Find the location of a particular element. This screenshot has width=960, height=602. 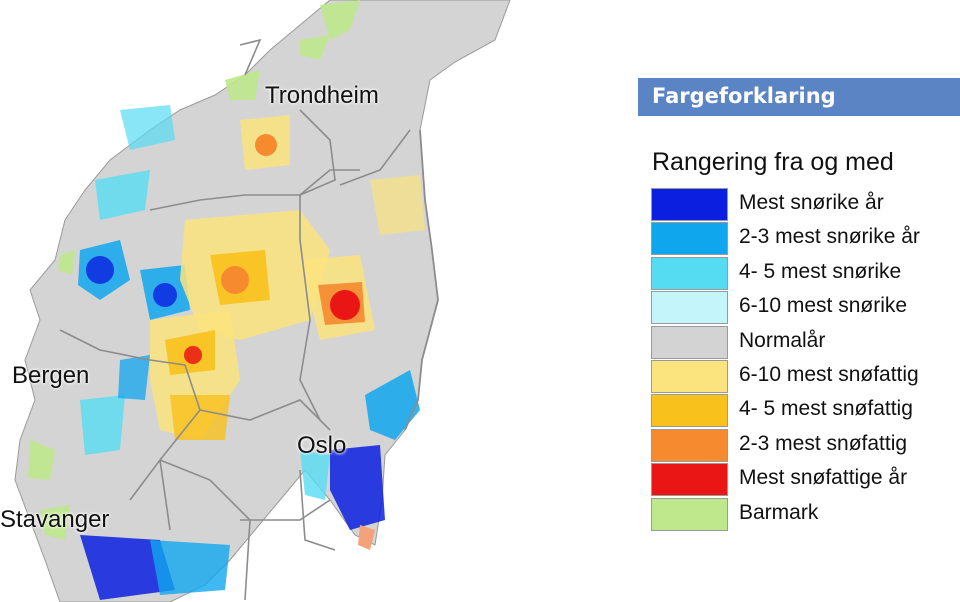

legend-item: 4- 5 mest snørike is located at coordinates (805, 273).